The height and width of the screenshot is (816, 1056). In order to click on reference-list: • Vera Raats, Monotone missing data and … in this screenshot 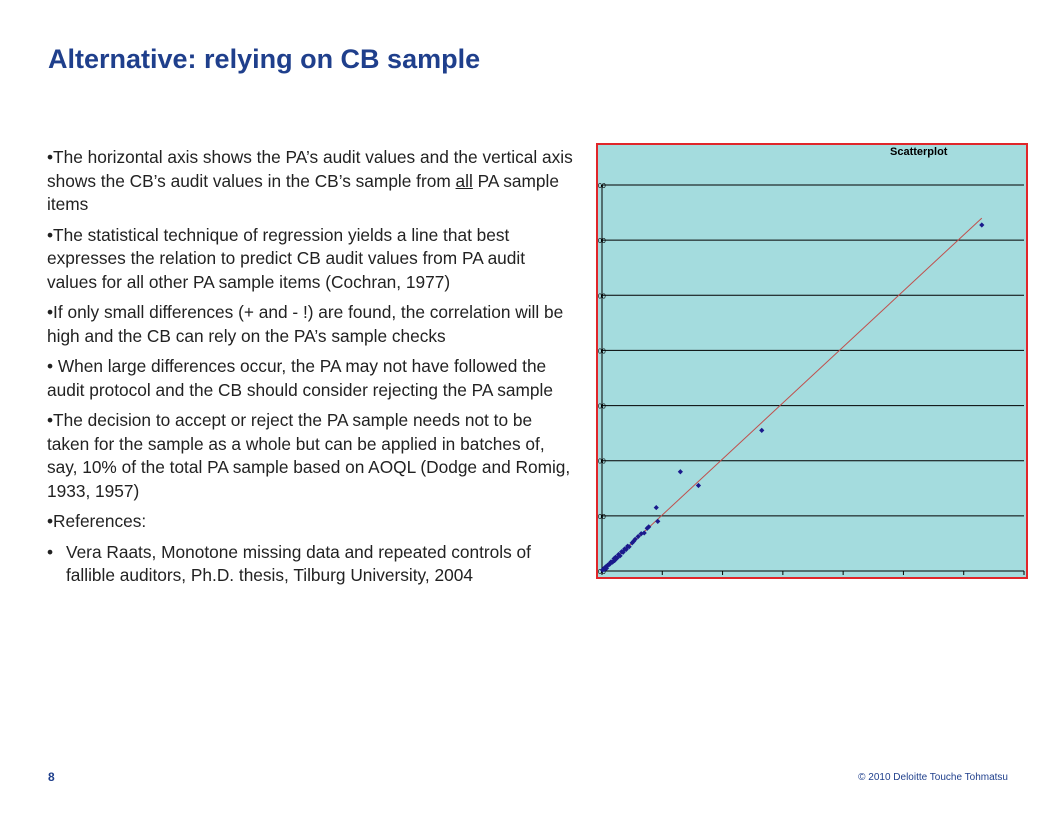, I will do `click(312, 564)`.